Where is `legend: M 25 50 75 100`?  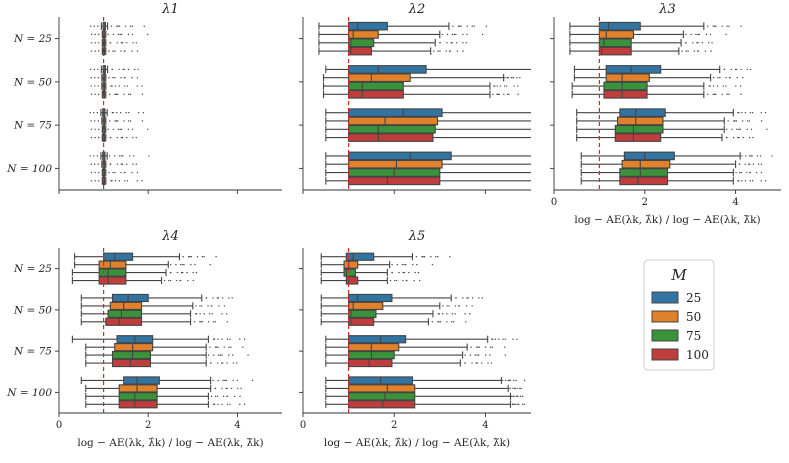
legend: M 25 50 75 100 is located at coordinates (679, 315).